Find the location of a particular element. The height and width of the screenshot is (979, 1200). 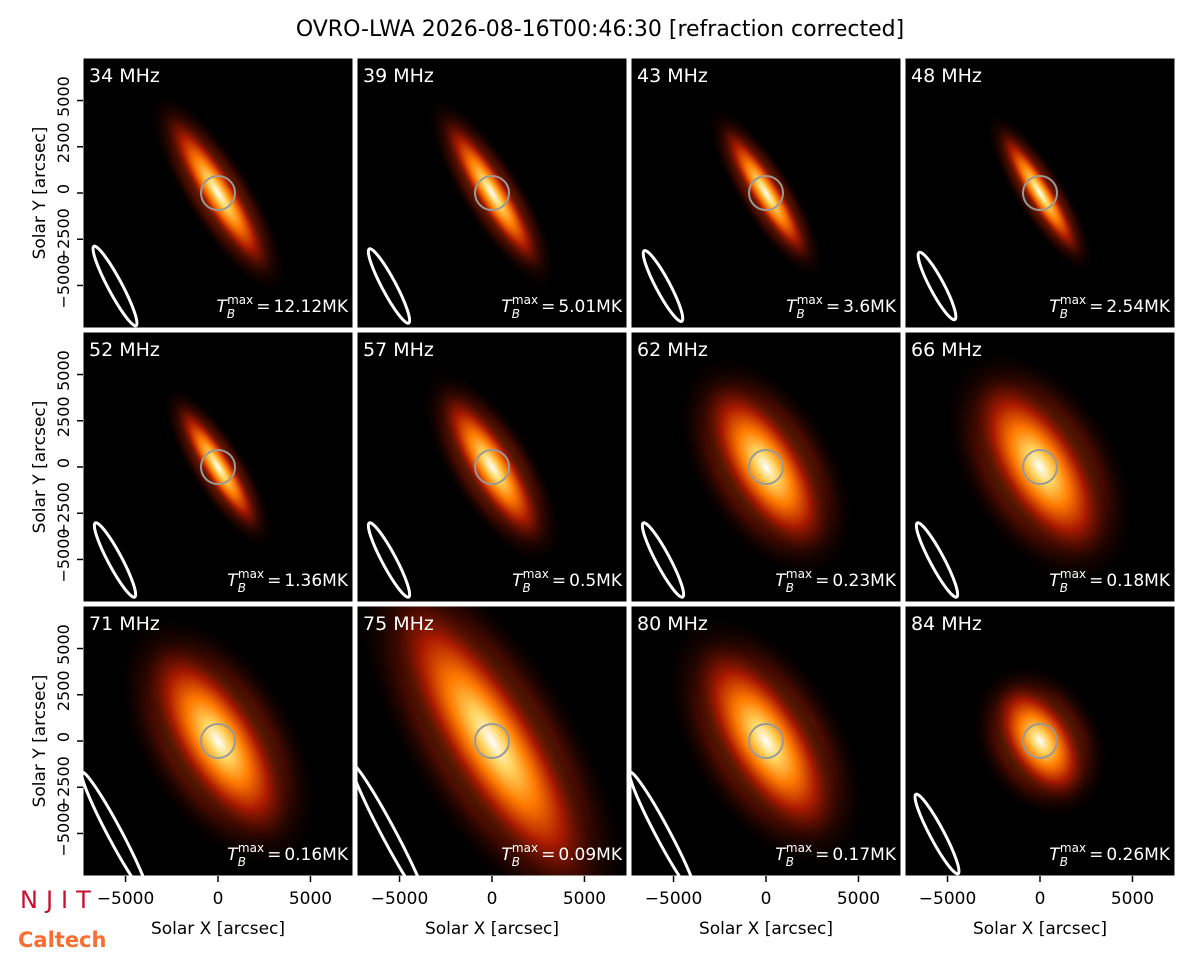

frequency-label: 84 MHz is located at coordinates (946, 624).